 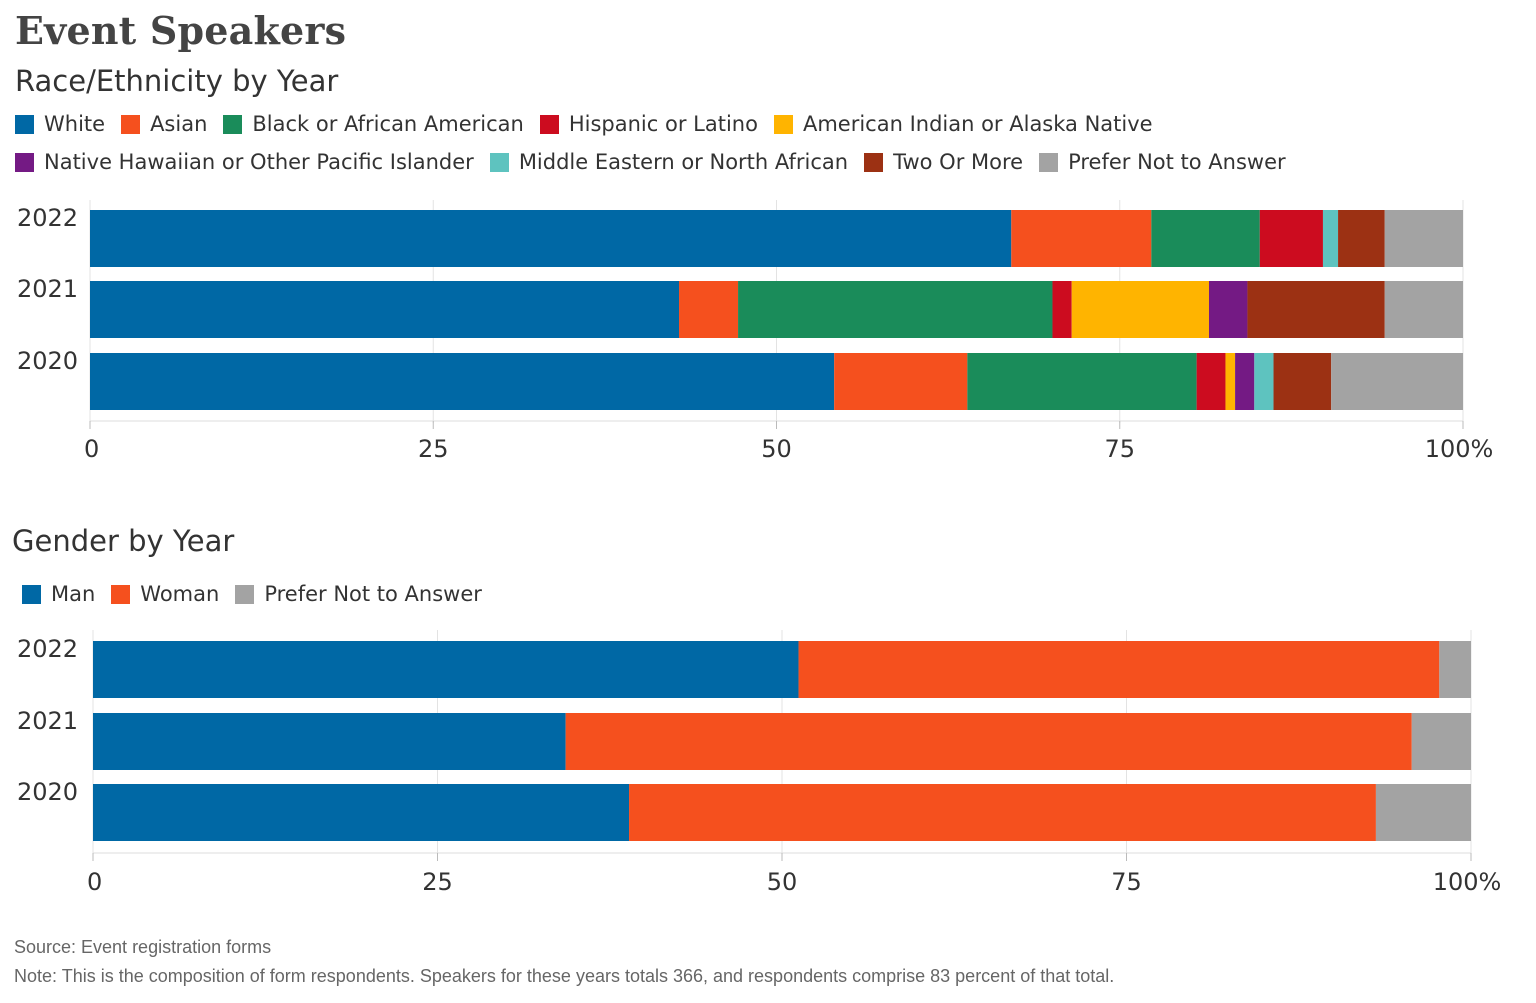 What do you see at coordinates (1245, 381) in the screenshot?
I see `bar-2020-native-hawaiian-or-other-pacific-islander` at bounding box center [1245, 381].